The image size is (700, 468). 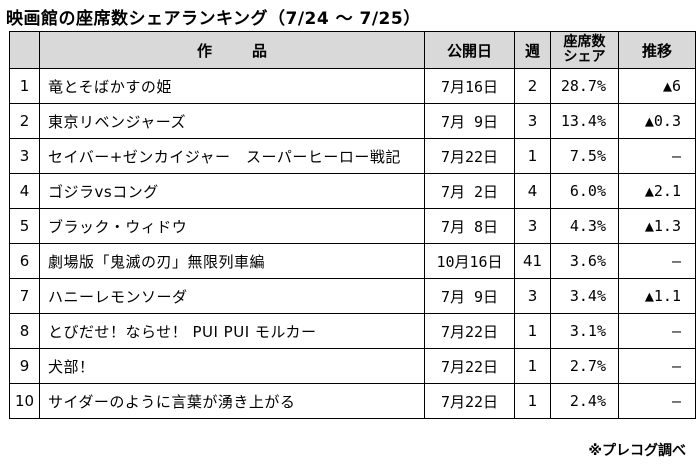 I want to click on table-header-row: 作品 公開日 週 座席数 シェア 推移, so click(x=352, y=50).